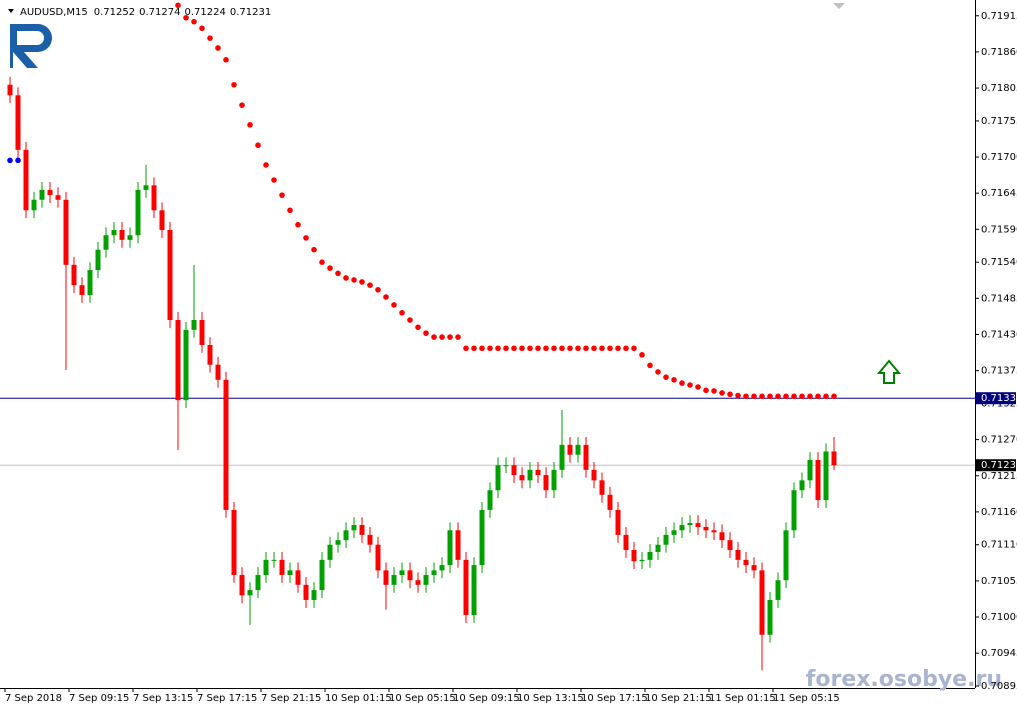 The height and width of the screenshot is (708, 1017). I want to click on y-tick-label: 0.71915, so click(999, 16).